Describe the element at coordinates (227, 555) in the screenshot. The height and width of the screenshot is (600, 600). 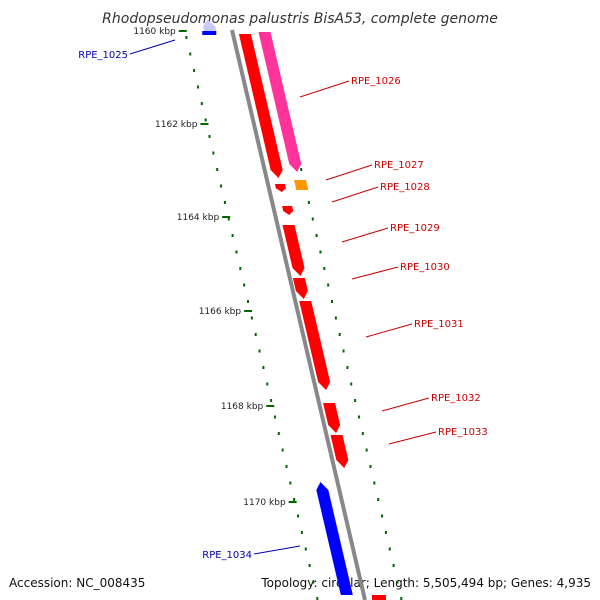
I see `gene-label: RPE_1034` at that location.